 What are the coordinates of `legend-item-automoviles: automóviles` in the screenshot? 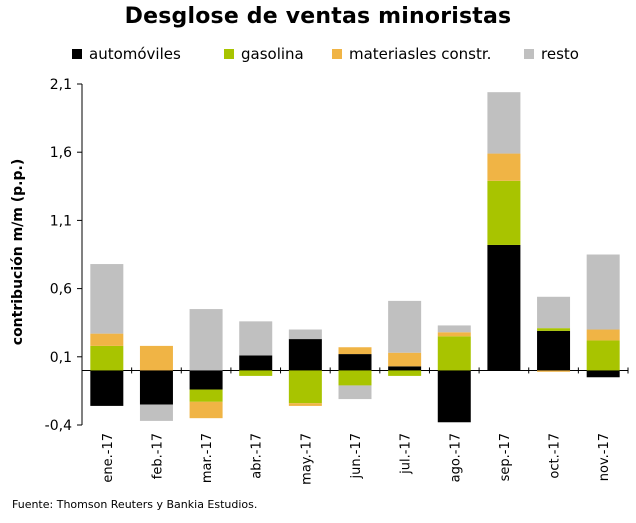 It's located at (126, 54).